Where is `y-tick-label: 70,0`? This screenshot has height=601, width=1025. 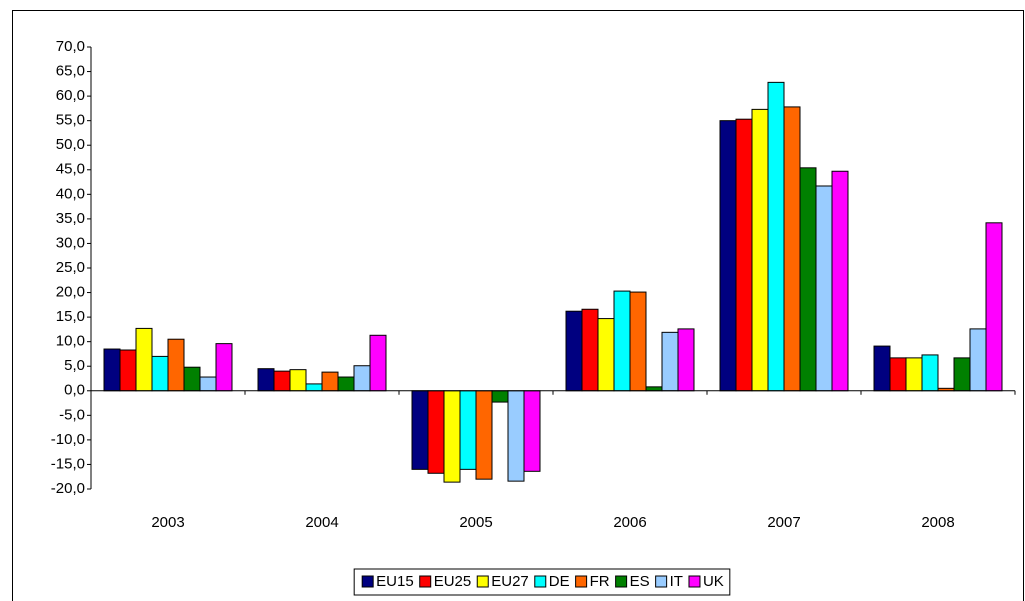 y-tick-label: 70,0 is located at coordinates (70, 46).